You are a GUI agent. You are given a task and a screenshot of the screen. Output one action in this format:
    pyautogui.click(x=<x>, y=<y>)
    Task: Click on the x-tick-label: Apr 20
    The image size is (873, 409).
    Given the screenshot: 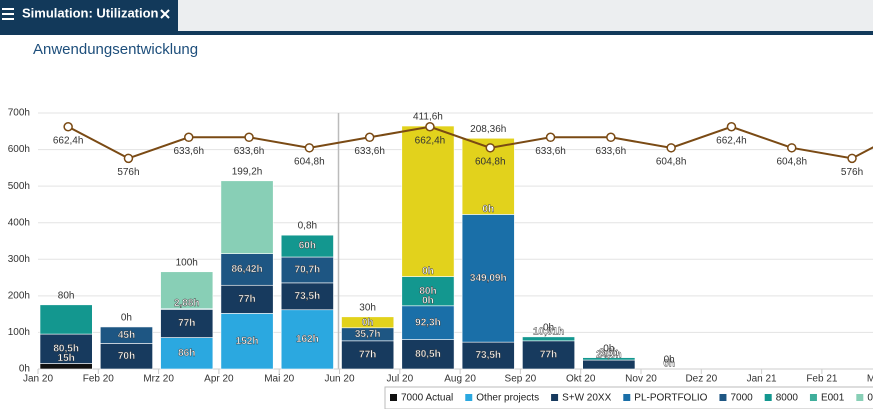 What is the action you would take?
    pyautogui.click(x=219, y=379)
    